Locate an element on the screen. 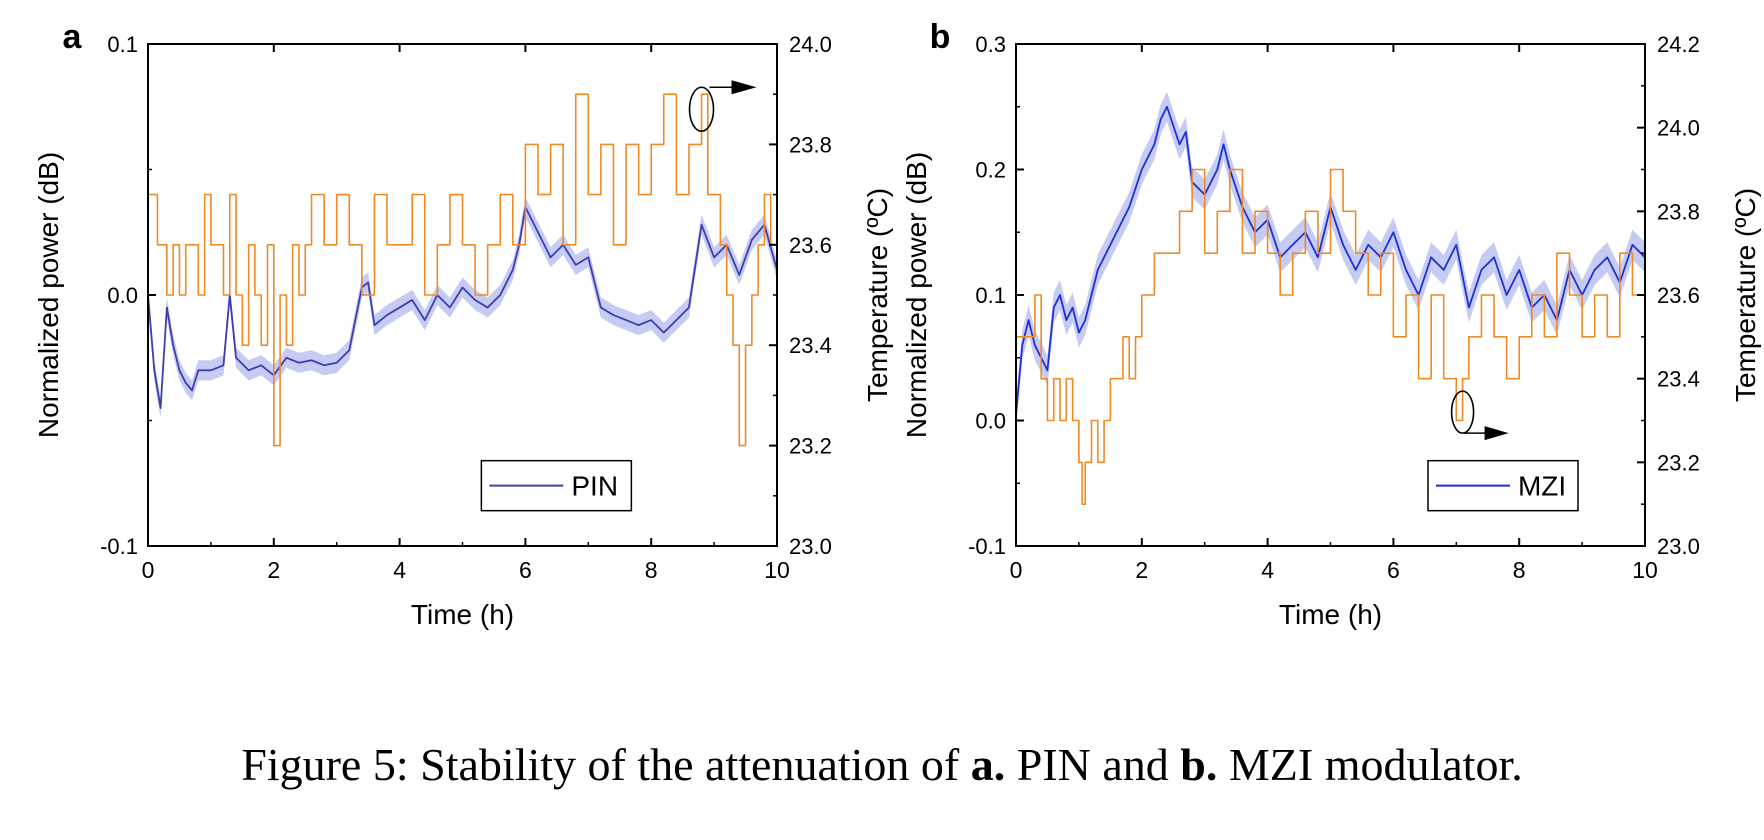 The height and width of the screenshot is (840, 1764). panel-b-ylabel: Normalized power (dB) is located at coordinates (916, 295).